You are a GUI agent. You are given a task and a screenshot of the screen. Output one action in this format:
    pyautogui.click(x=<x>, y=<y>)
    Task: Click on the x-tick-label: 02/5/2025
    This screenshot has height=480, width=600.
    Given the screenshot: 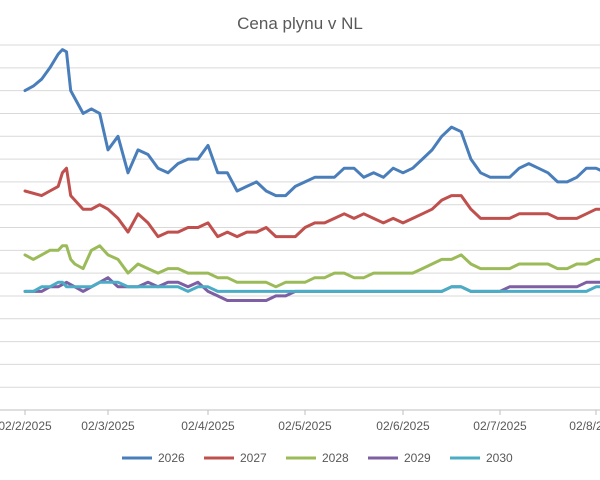 What is the action you would take?
    pyautogui.click(x=305, y=426)
    